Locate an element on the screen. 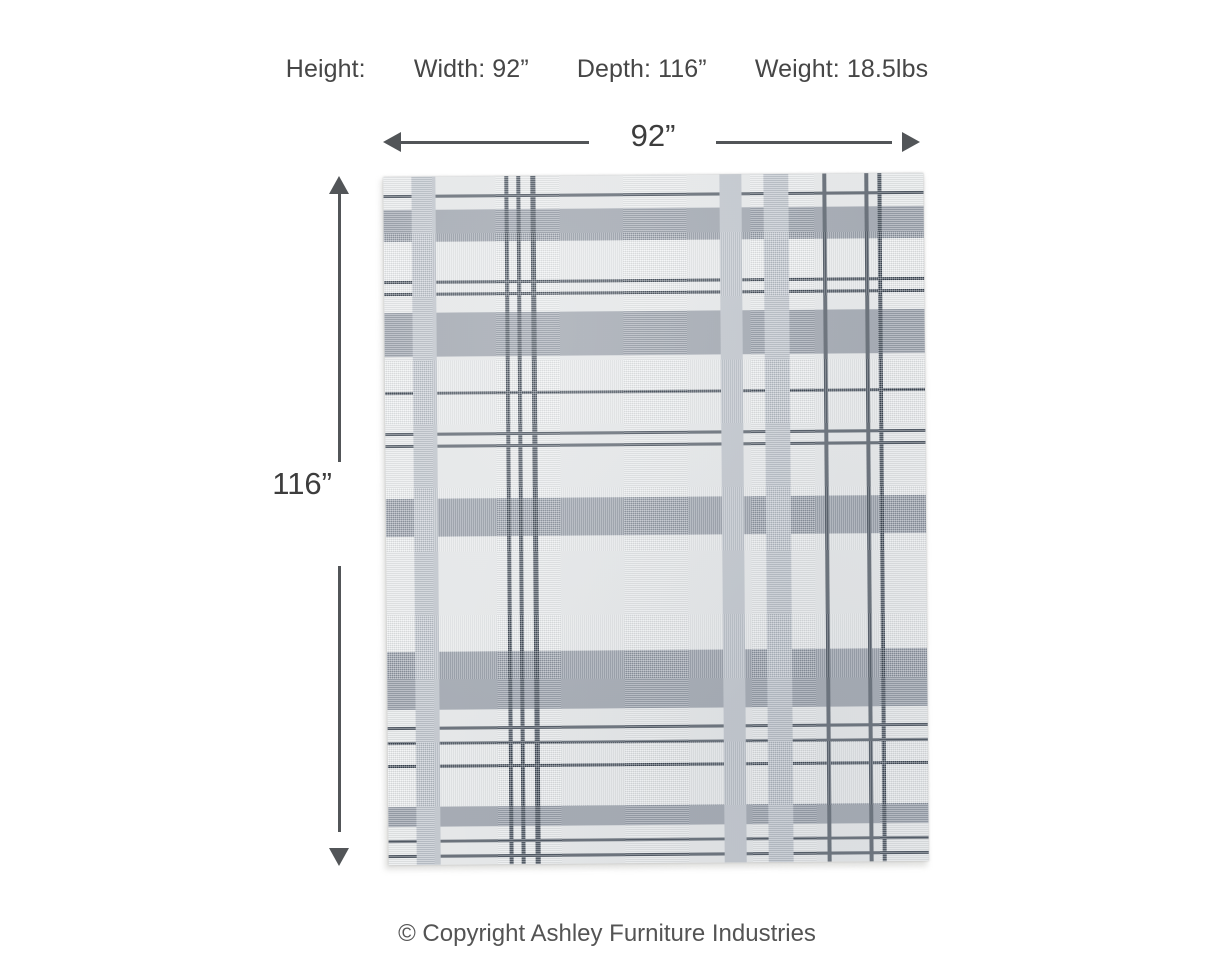  dimension-line-bottom is located at coordinates (339, 699).